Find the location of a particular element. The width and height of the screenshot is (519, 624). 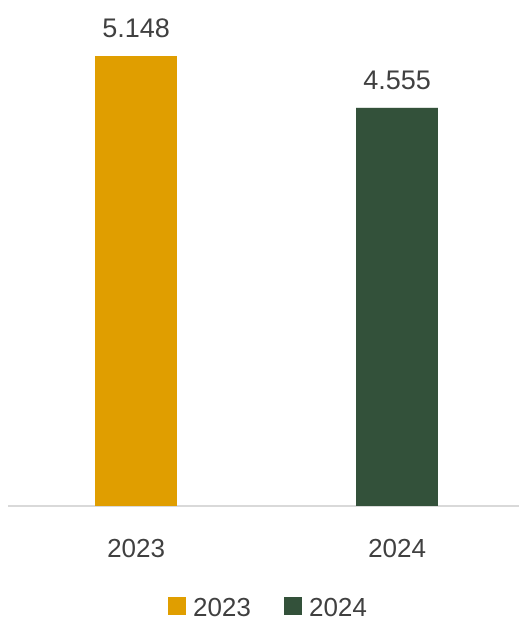

legend-swatch-2023 is located at coordinates (177, 606).